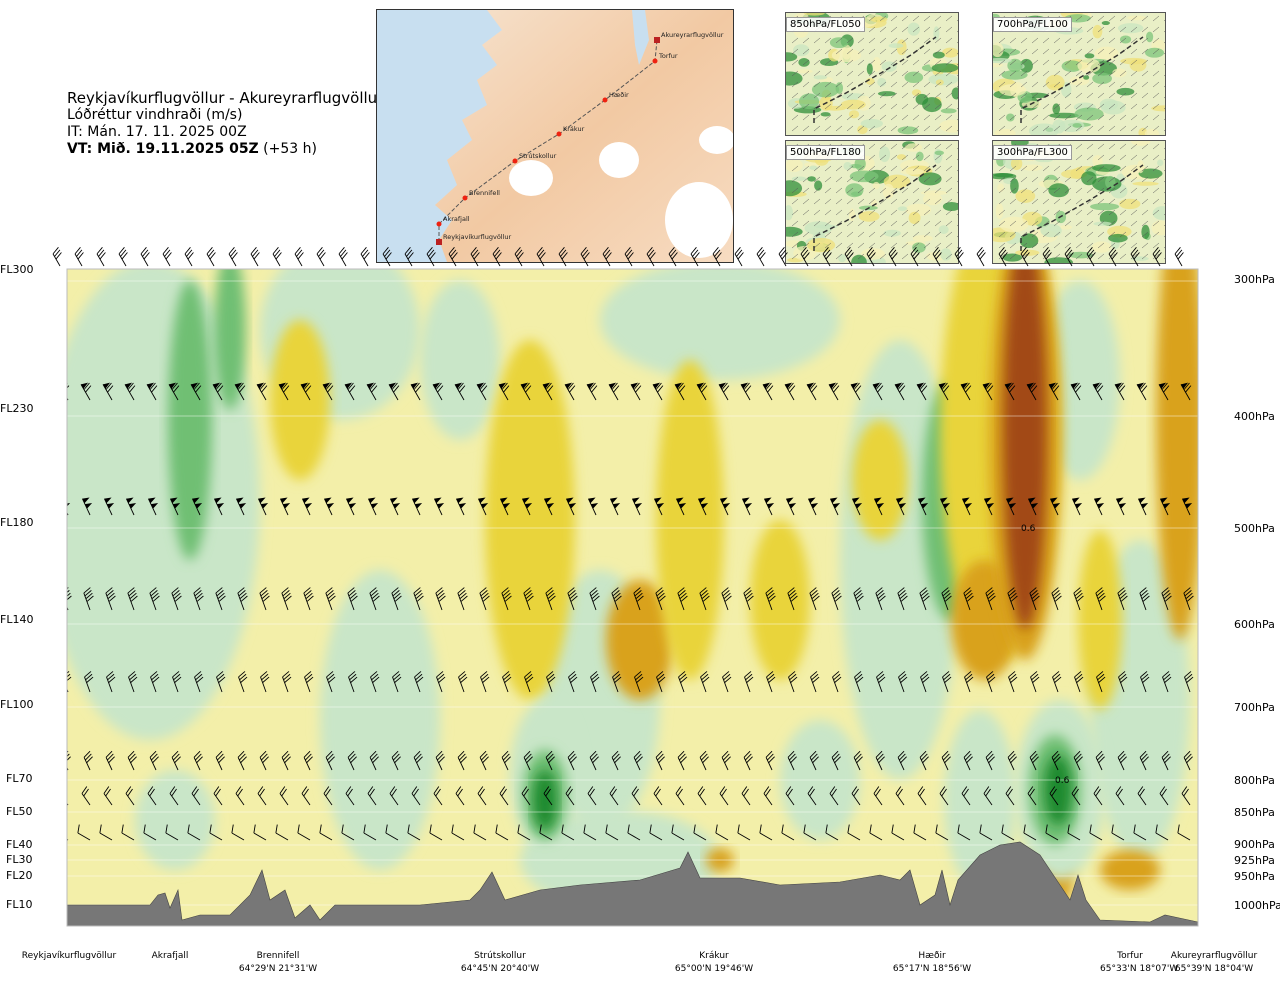 This screenshot has width=1280, height=981. Describe the element at coordinates (278, 963) in the screenshot. I see `xlabel-brennifell: Brennifell 64°29'N 21°31'W` at that location.